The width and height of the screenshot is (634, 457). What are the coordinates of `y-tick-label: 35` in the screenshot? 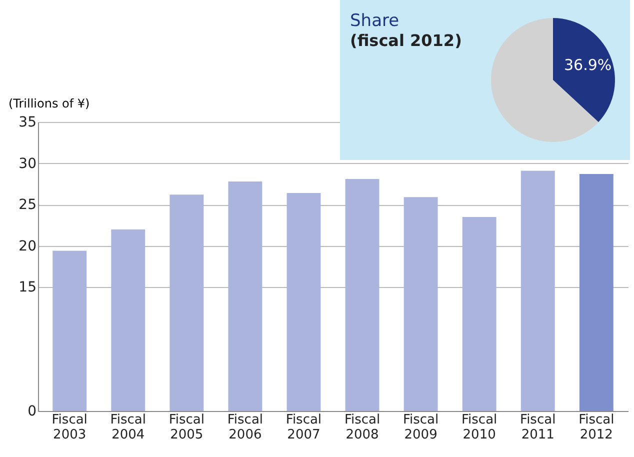 It's located at (27, 122).